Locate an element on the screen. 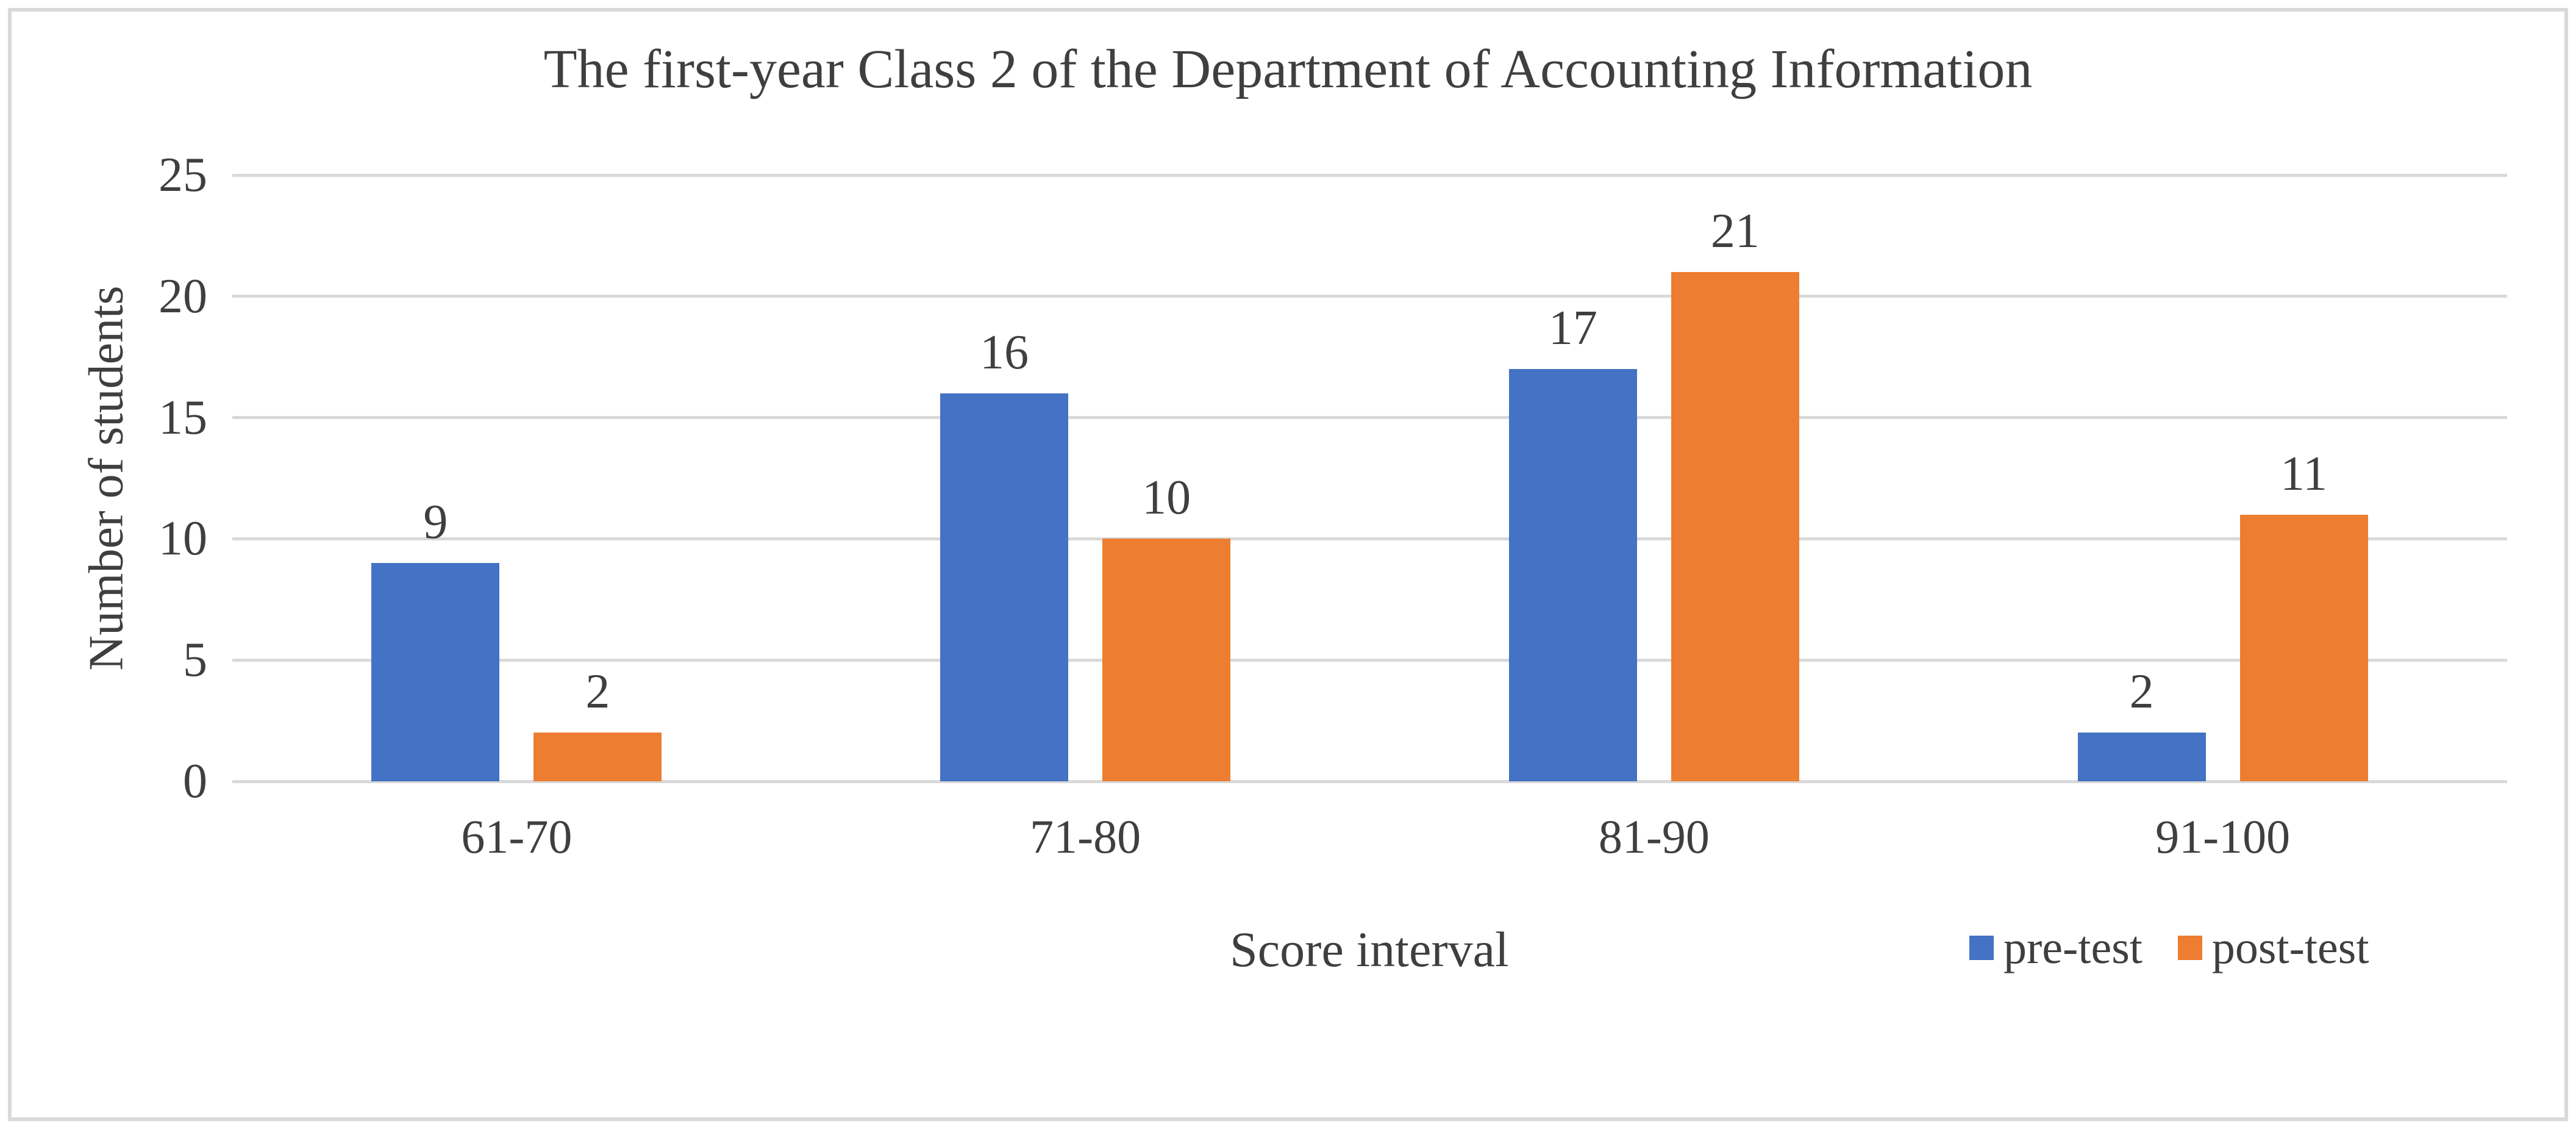 The width and height of the screenshot is (2576, 1129). legend-label: pre-test is located at coordinates (2073, 947).